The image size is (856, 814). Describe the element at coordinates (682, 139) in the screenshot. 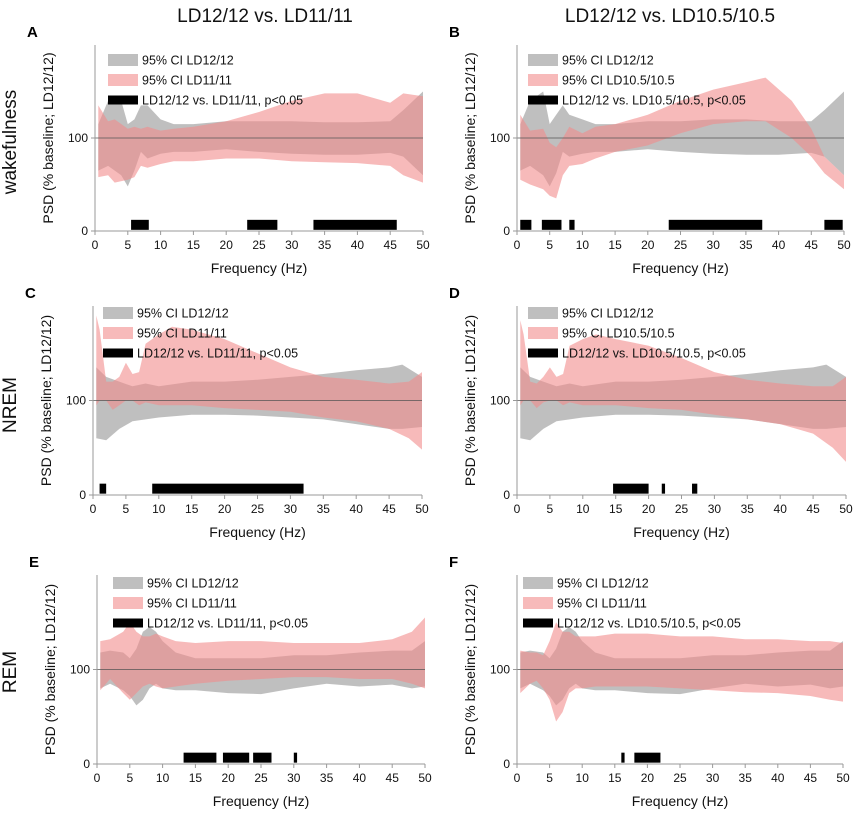

I see `ci-band-reference` at that location.